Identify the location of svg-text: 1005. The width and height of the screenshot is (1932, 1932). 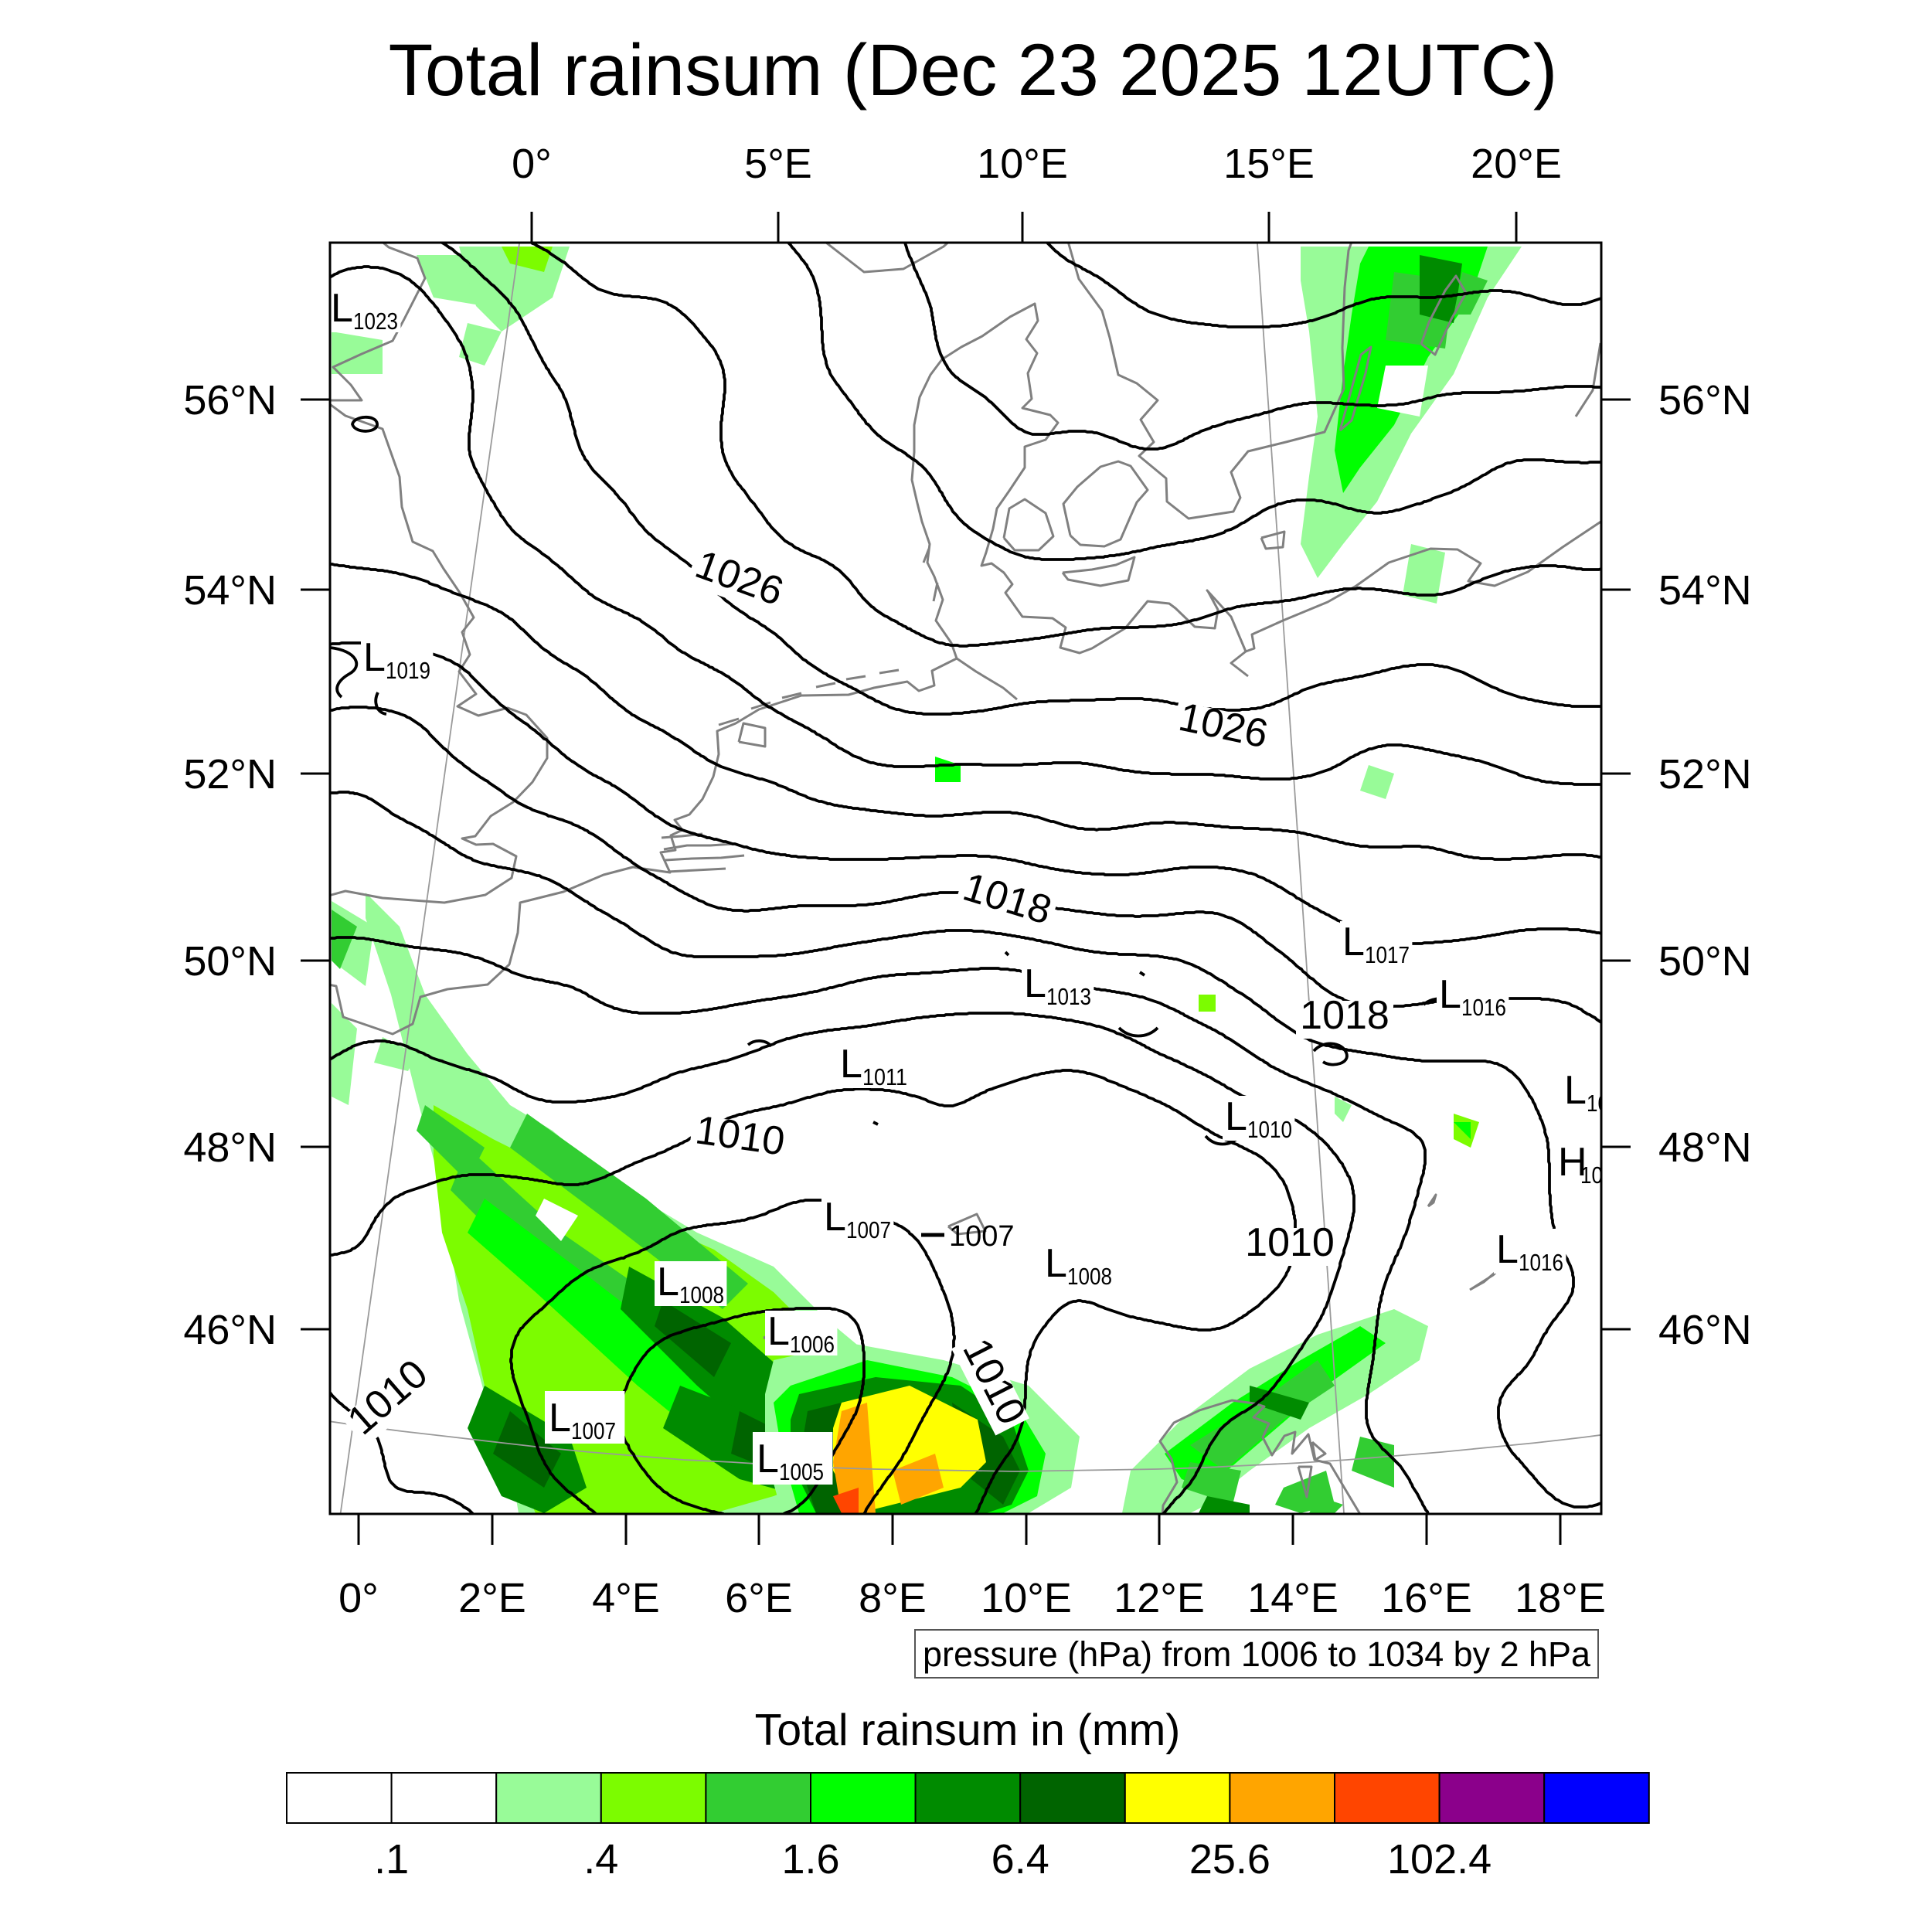
(801, 1471).